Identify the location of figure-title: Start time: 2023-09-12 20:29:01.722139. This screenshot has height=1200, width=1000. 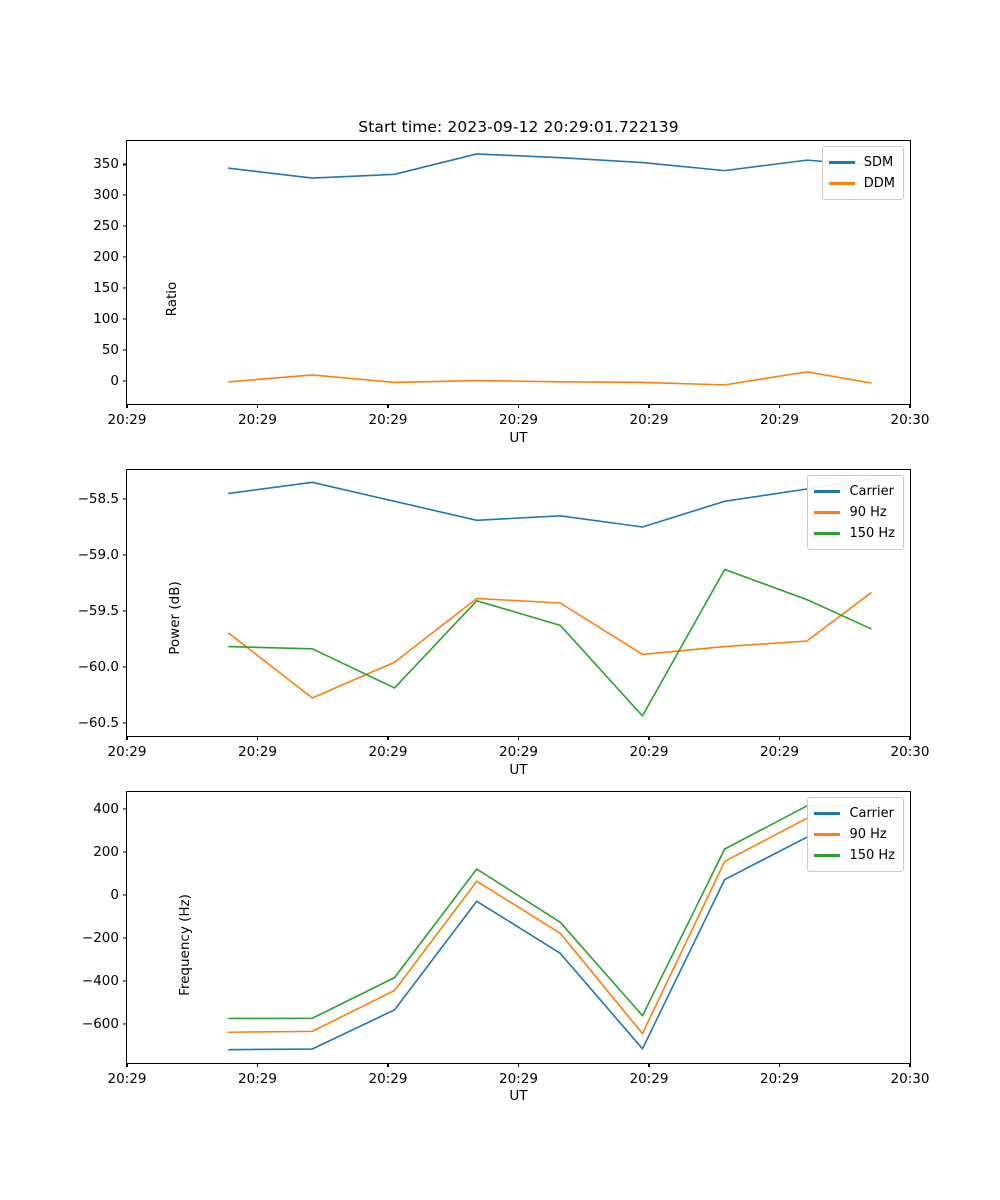
(518, 127).